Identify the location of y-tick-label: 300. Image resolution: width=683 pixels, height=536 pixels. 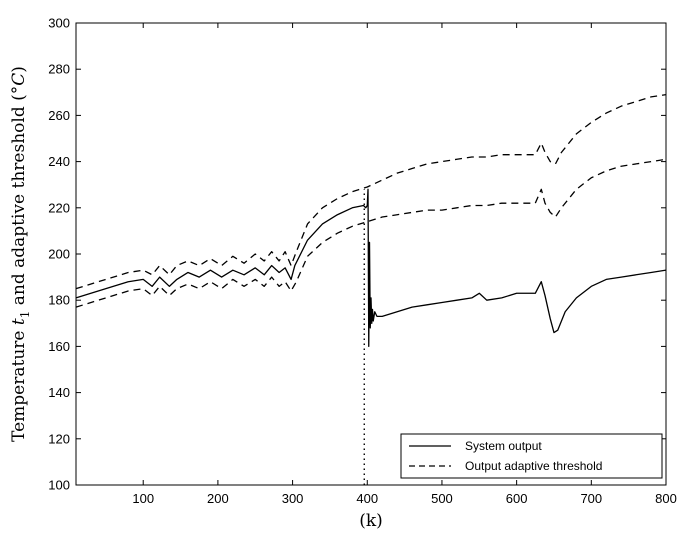
(59, 23).